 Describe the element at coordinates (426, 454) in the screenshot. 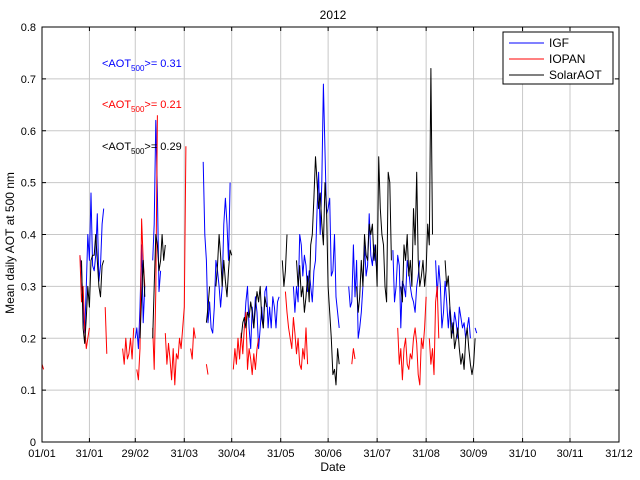

I see `x-tick-label: 31/08` at that location.